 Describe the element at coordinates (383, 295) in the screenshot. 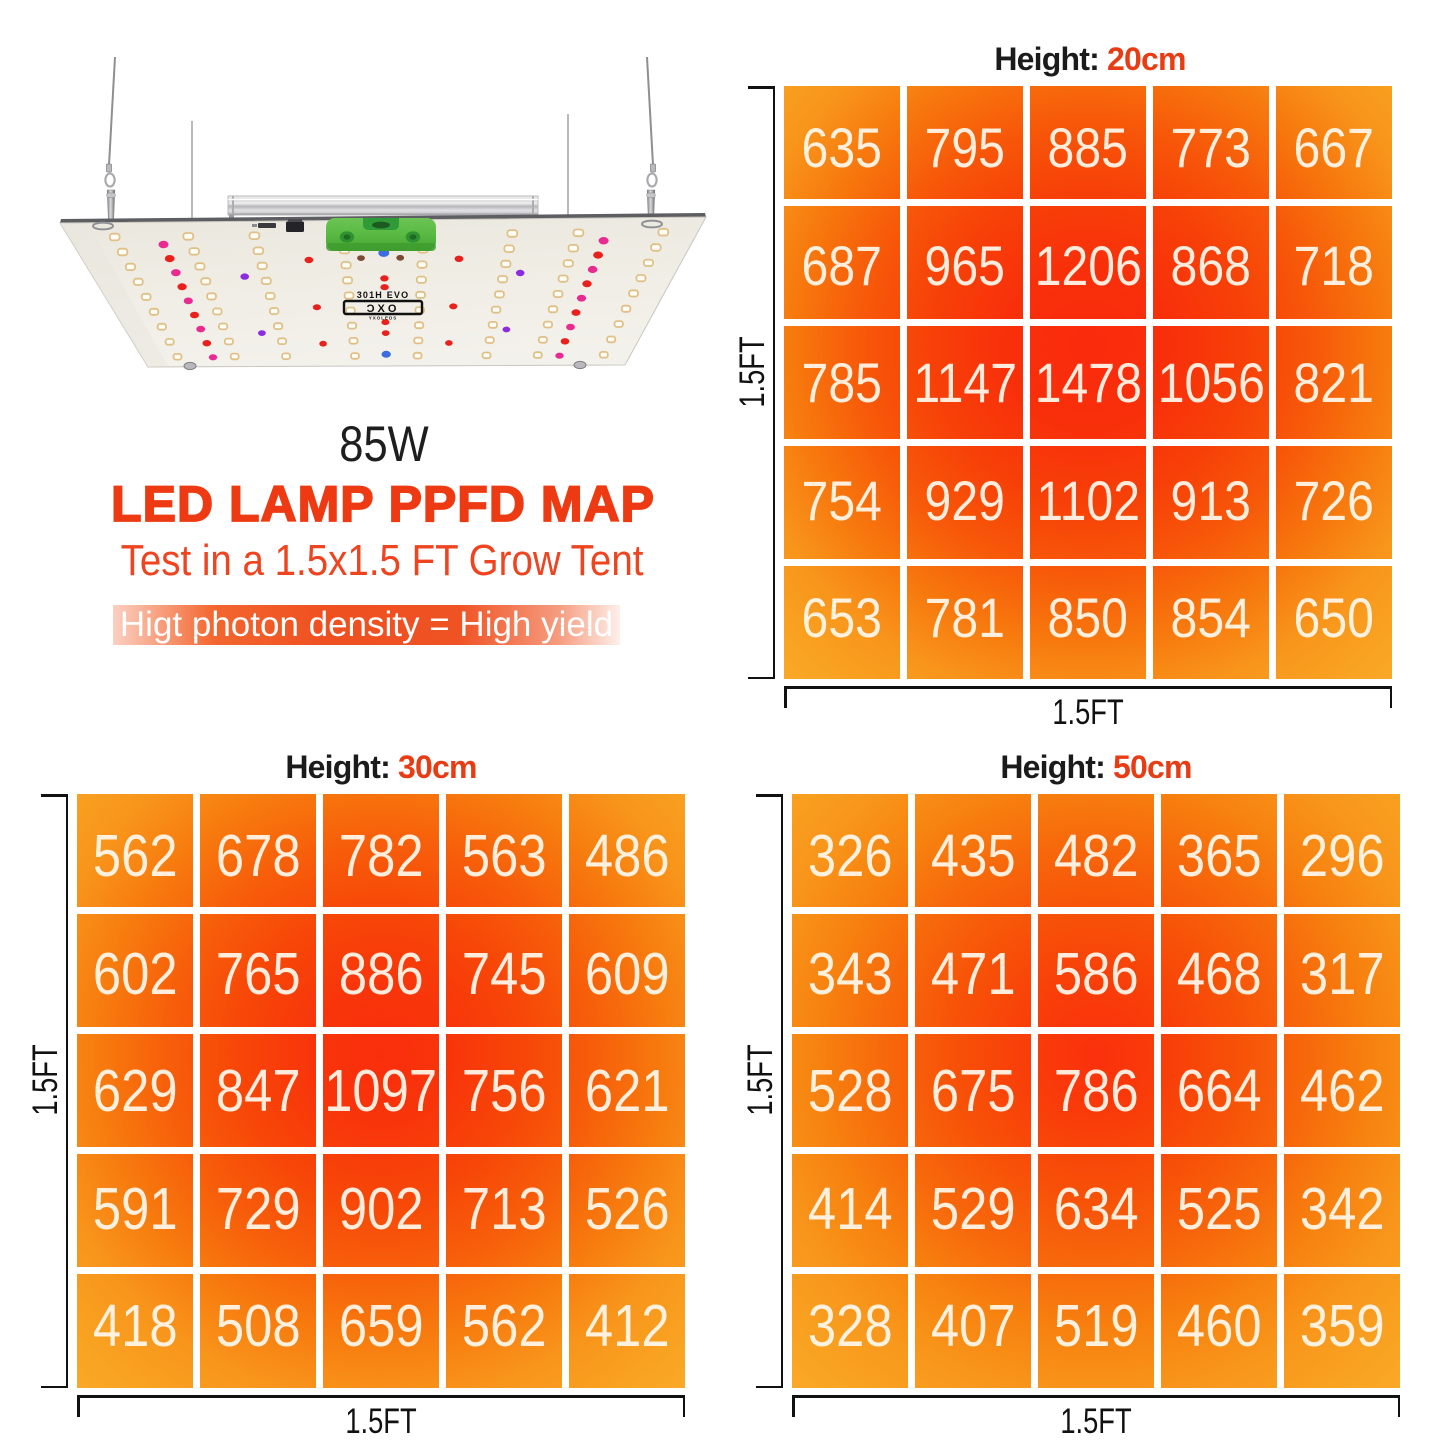

I see `svg-text: 301H EVO` at that location.